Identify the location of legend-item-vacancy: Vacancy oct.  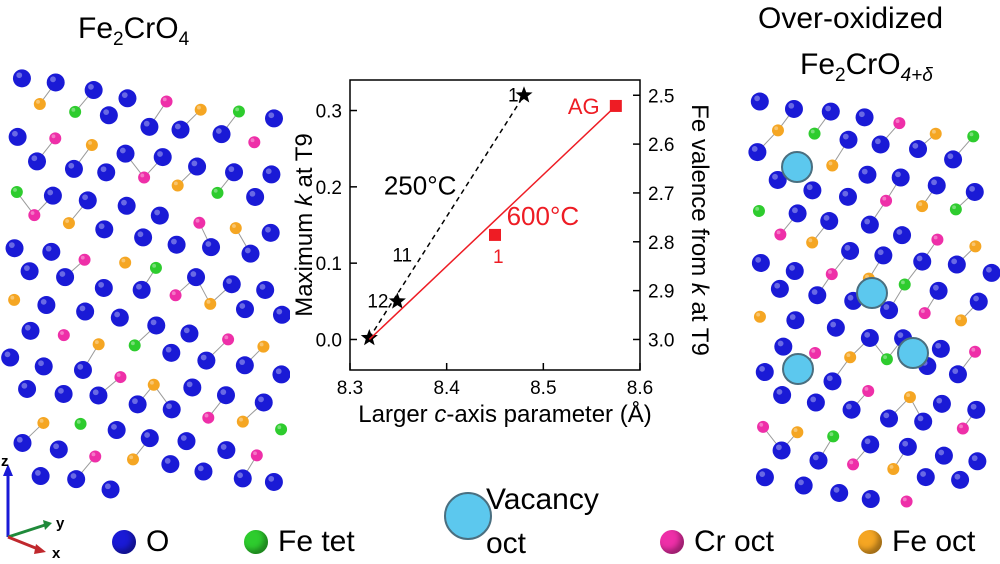
(540, 522).